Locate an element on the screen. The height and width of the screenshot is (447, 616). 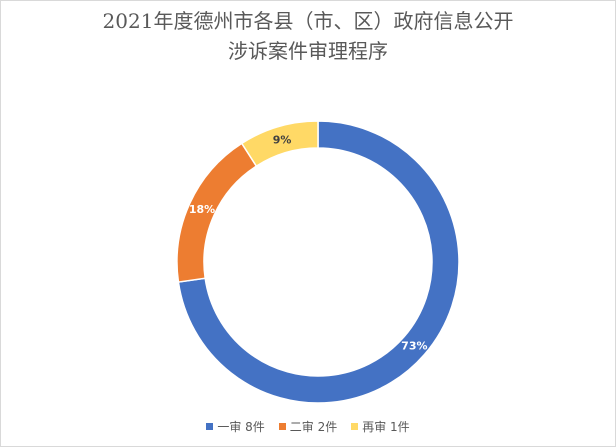
slice-retrial is located at coordinates (279, 144).